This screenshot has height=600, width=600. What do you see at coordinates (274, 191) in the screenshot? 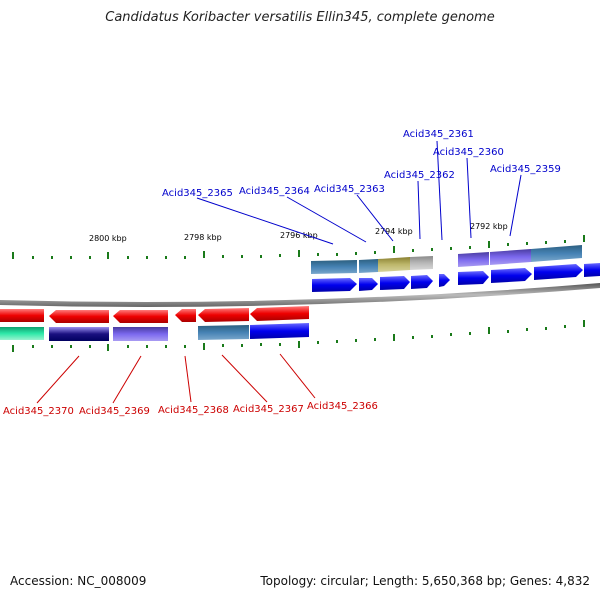
I see `gene-label: Acid345_2364` at bounding box center [274, 191].